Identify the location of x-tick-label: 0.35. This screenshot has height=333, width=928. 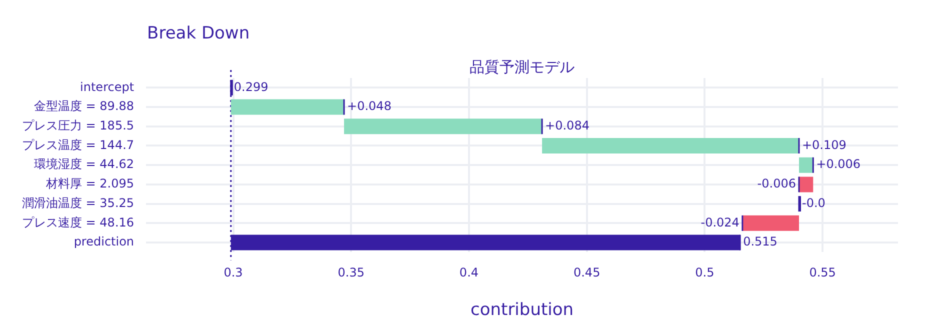
(351, 273).